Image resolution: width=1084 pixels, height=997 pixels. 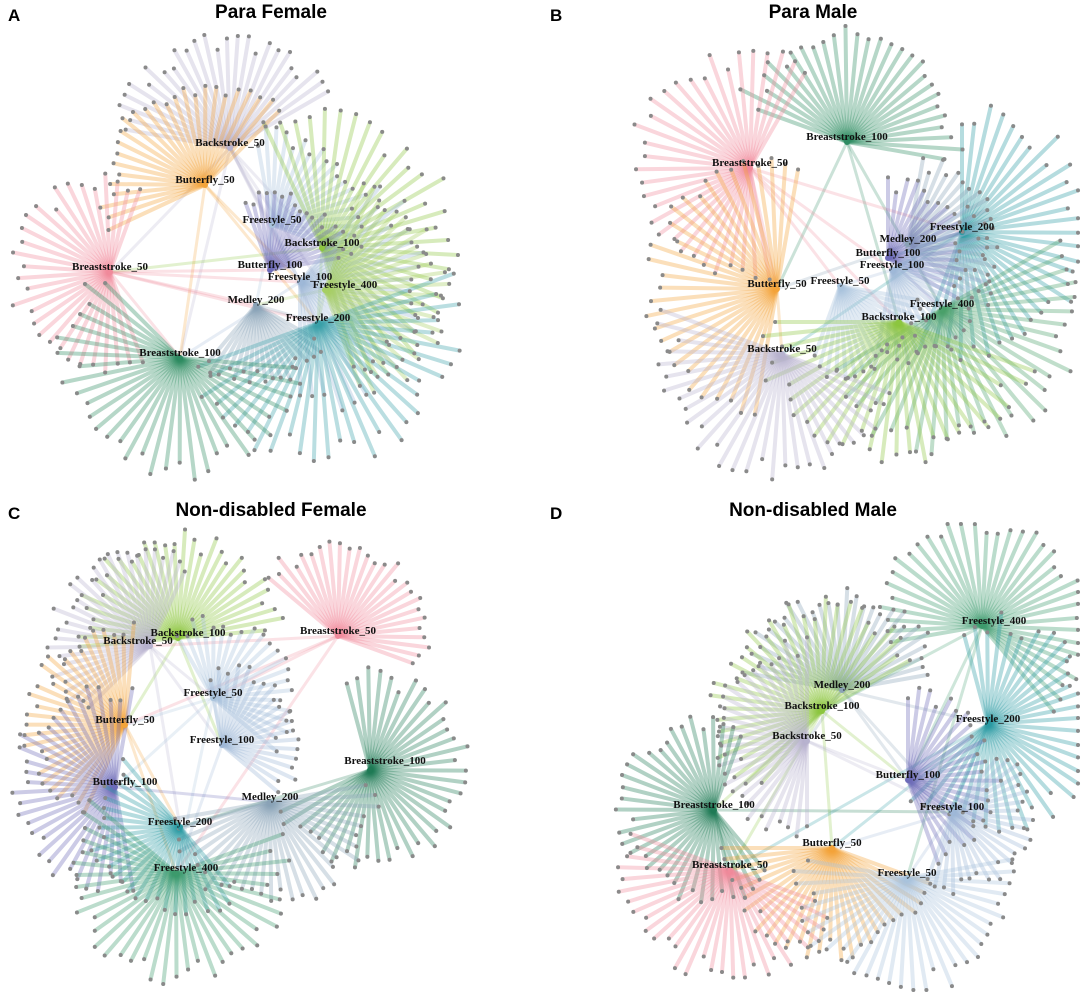 What do you see at coordinates (125, 782) in the screenshot?
I see `hub-label: Butterfly_100` at bounding box center [125, 782].